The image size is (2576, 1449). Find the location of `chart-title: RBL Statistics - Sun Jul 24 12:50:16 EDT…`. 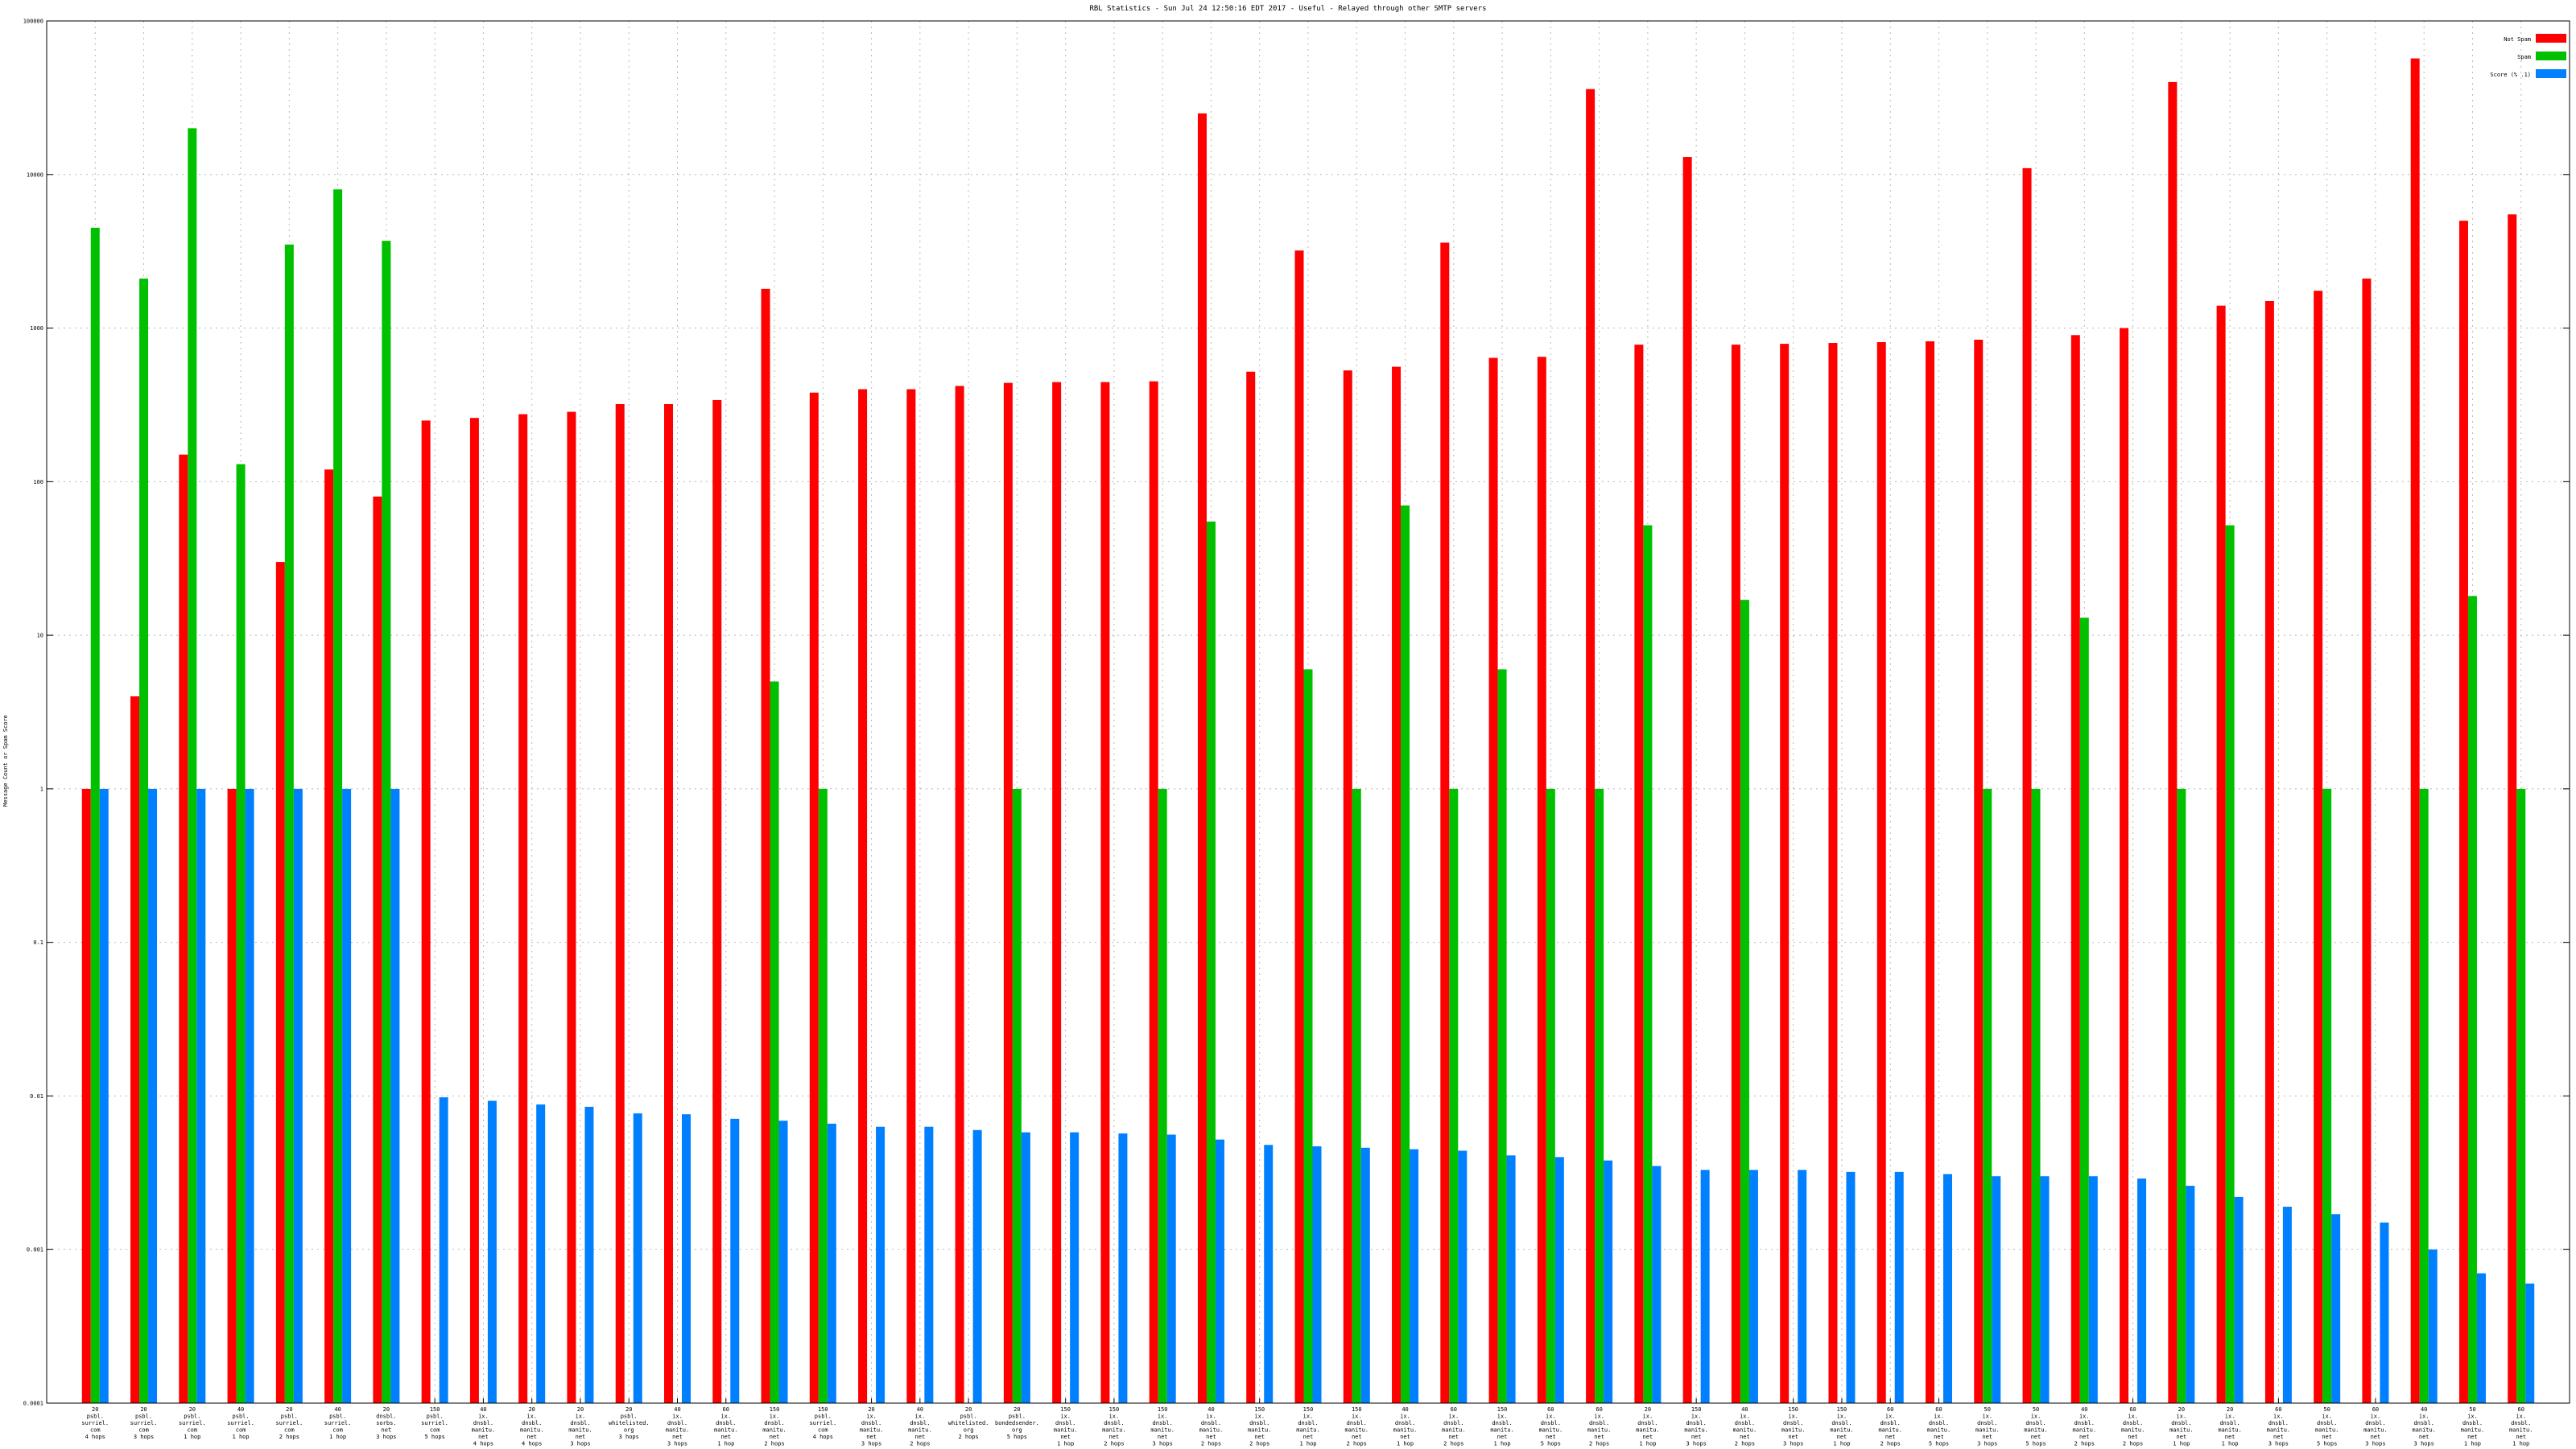

chart-title: RBL Statistics - Sun Jul 24 12:50:16 EDT… is located at coordinates (1287, 9).